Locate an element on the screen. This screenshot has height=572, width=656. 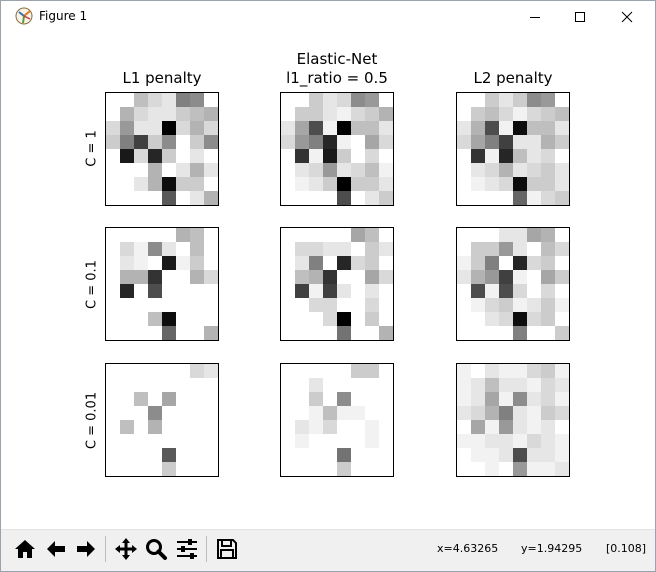
forward-arrow-icon is located at coordinates (86, 549).